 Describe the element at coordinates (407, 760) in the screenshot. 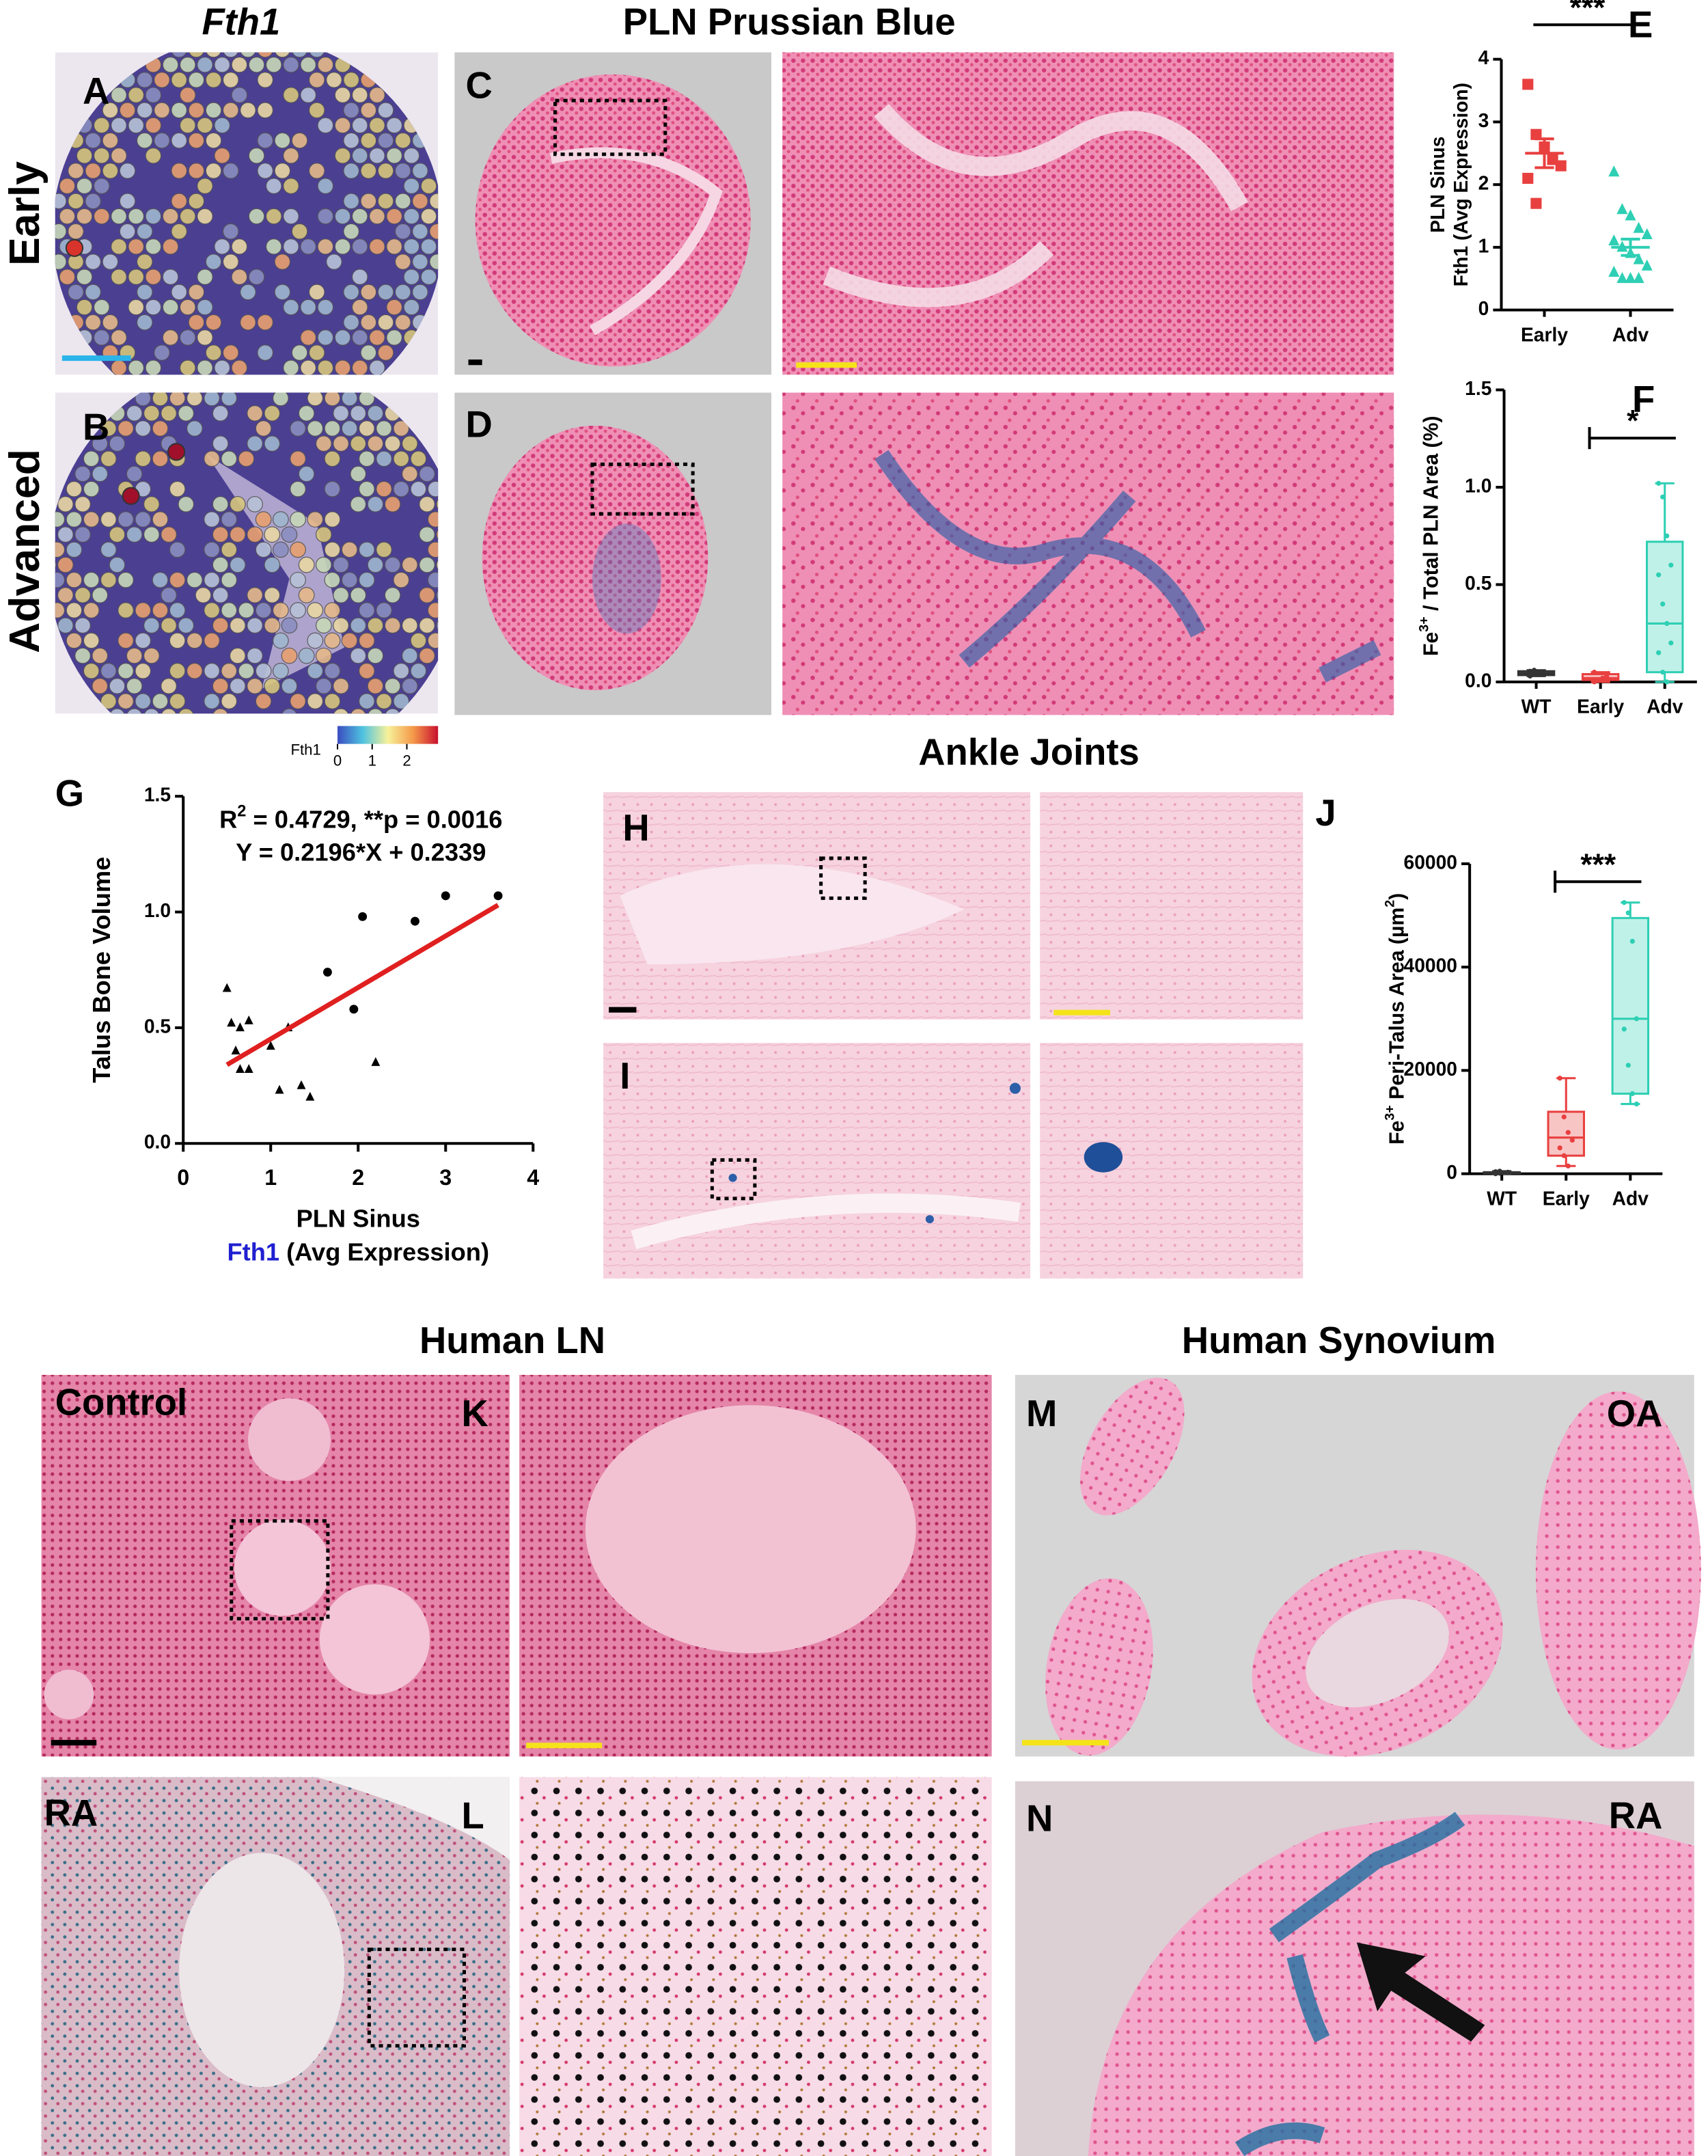

I see `colorbar-tick-label: 2` at that location.